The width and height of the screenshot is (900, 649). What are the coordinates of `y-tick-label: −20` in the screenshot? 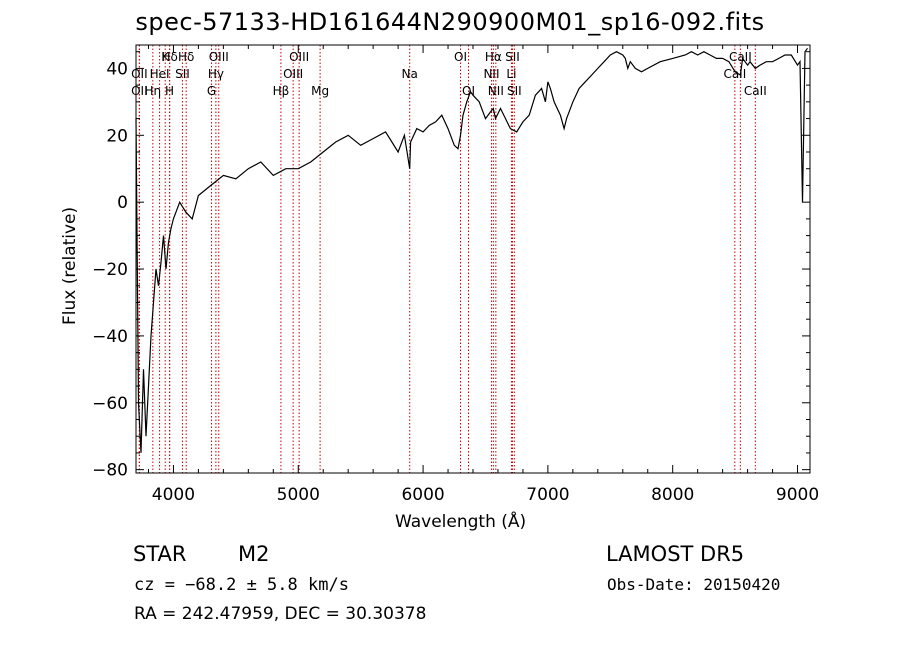 It's located at (110, 270).